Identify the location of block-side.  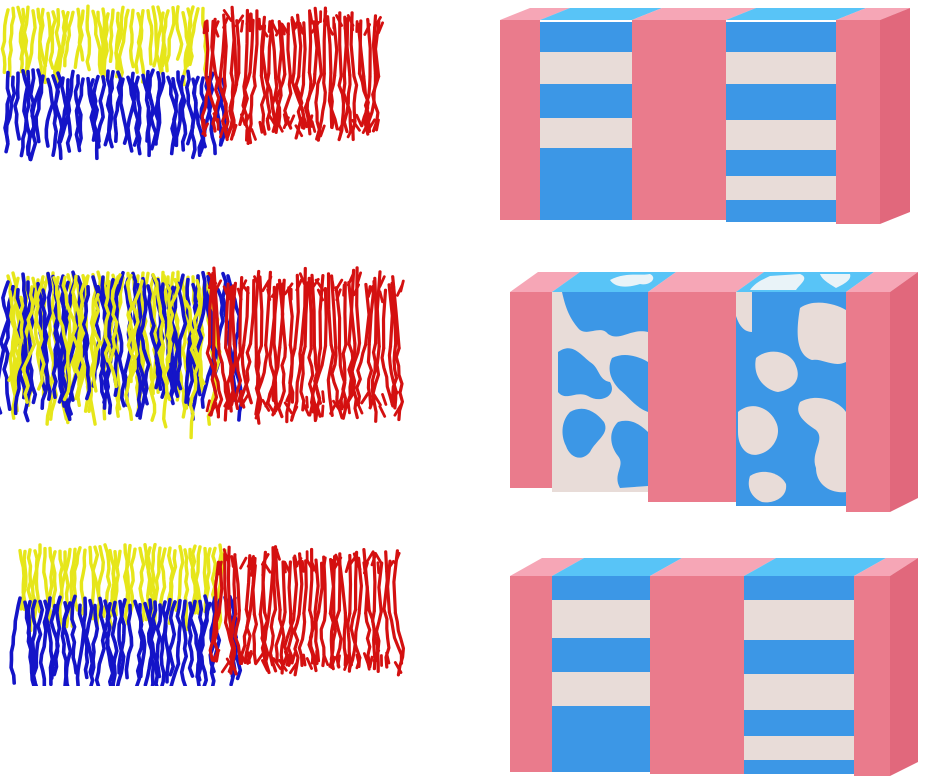
(904, 667).